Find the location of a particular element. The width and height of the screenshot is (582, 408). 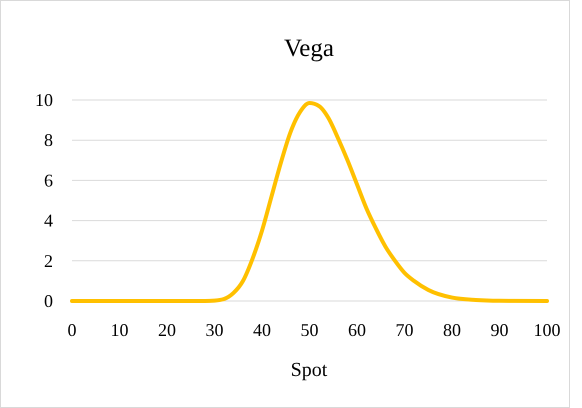

y-tick-label: 2 is located at coordinates (48, 260).